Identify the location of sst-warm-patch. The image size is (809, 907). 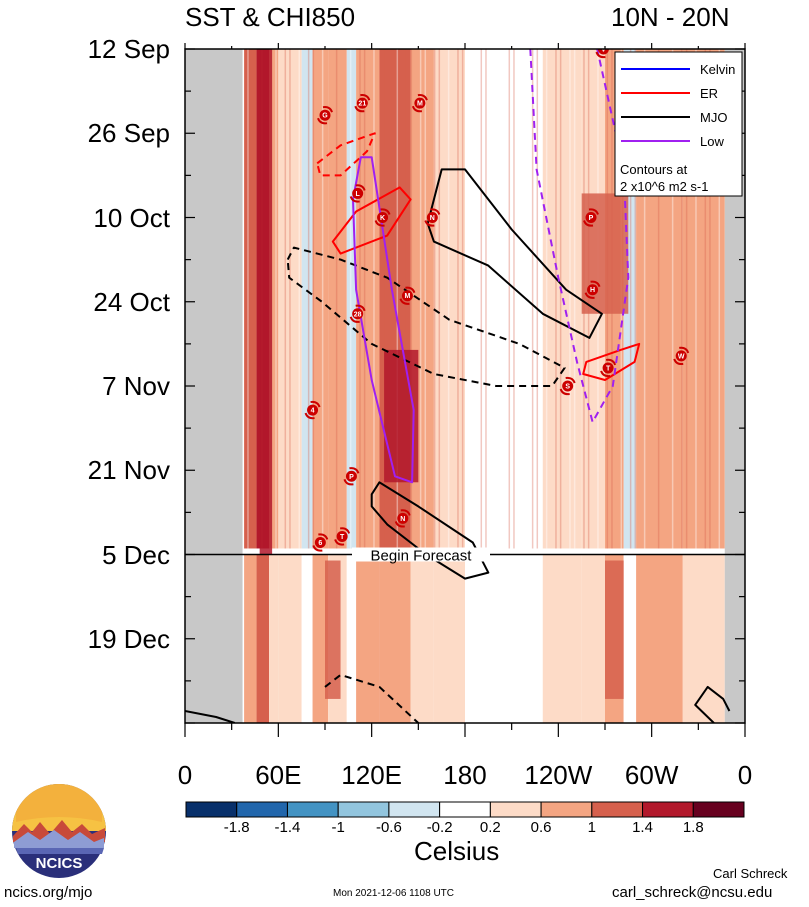
(614, 629).